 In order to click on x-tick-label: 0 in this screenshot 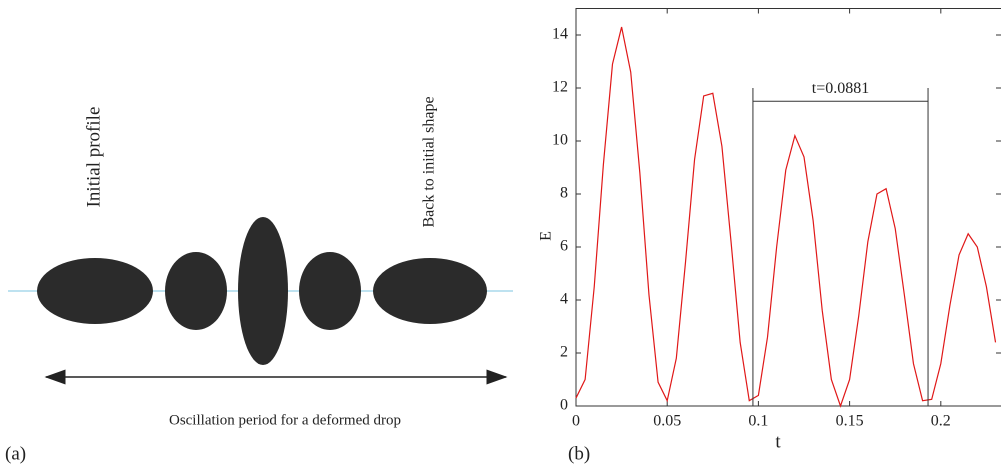, I will do `click(576, 421)`.